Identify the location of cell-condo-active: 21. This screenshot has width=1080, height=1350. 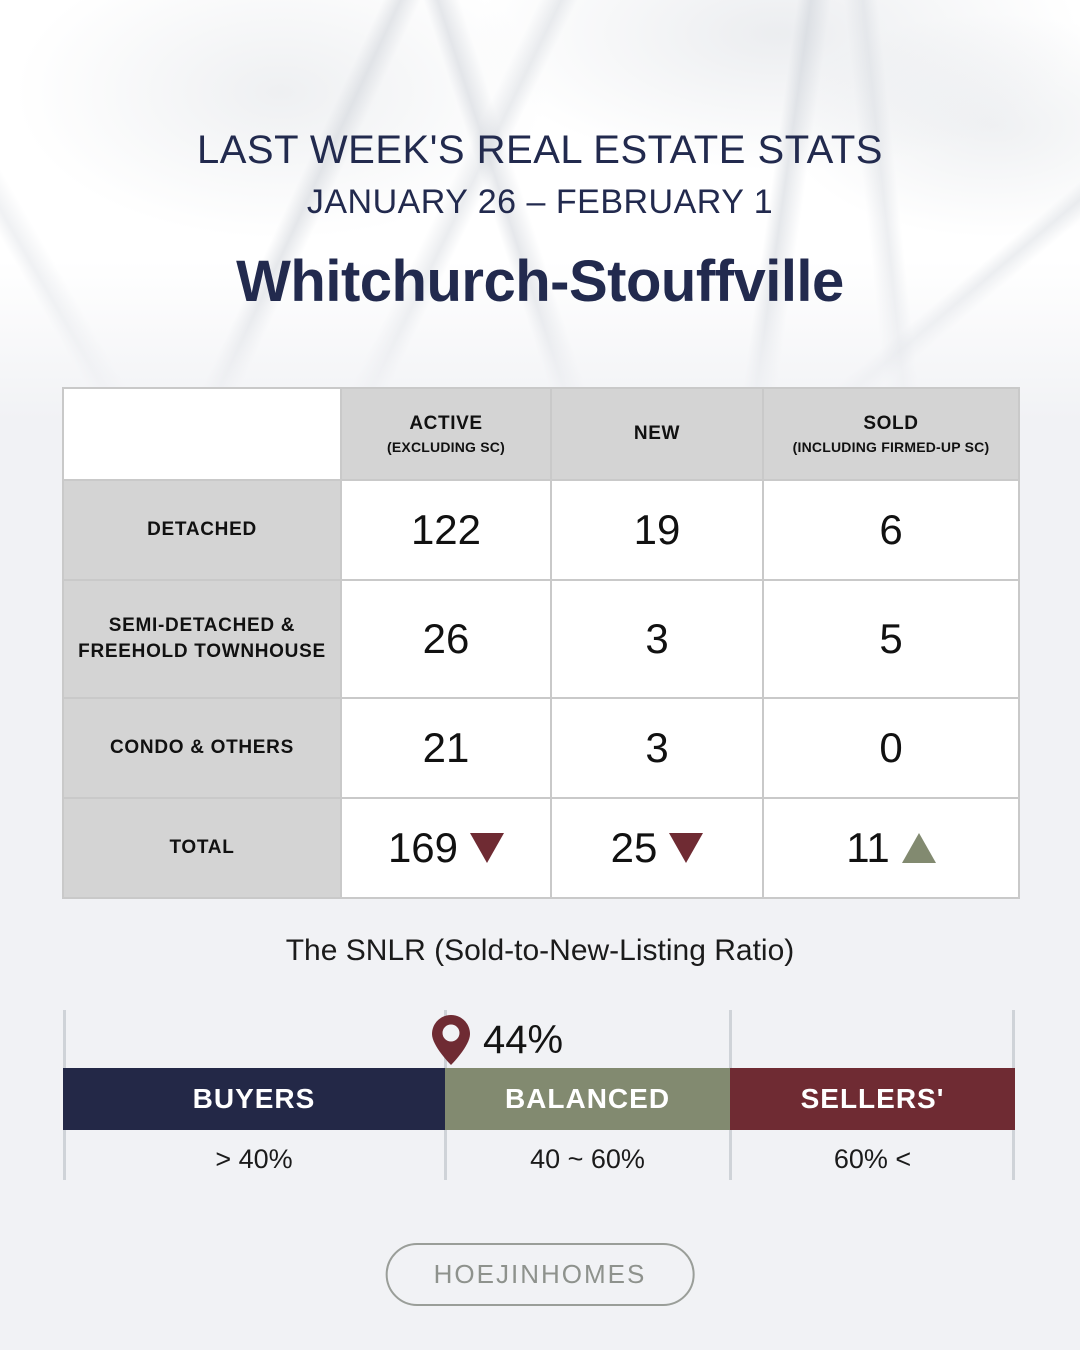
(446, 748).